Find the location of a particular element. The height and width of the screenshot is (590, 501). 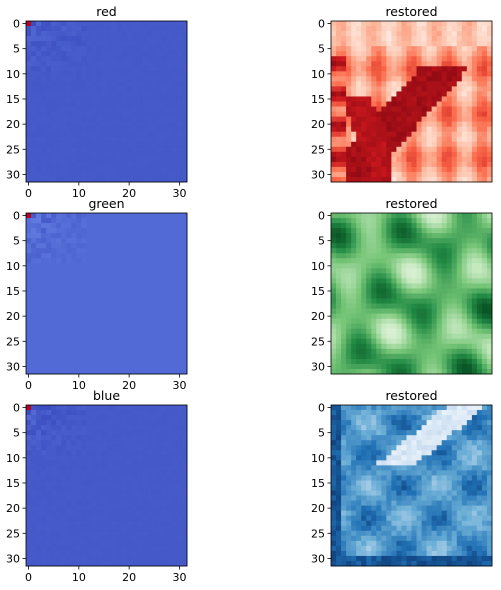

ytick-label: 25 is located at coordinates (318, 341).